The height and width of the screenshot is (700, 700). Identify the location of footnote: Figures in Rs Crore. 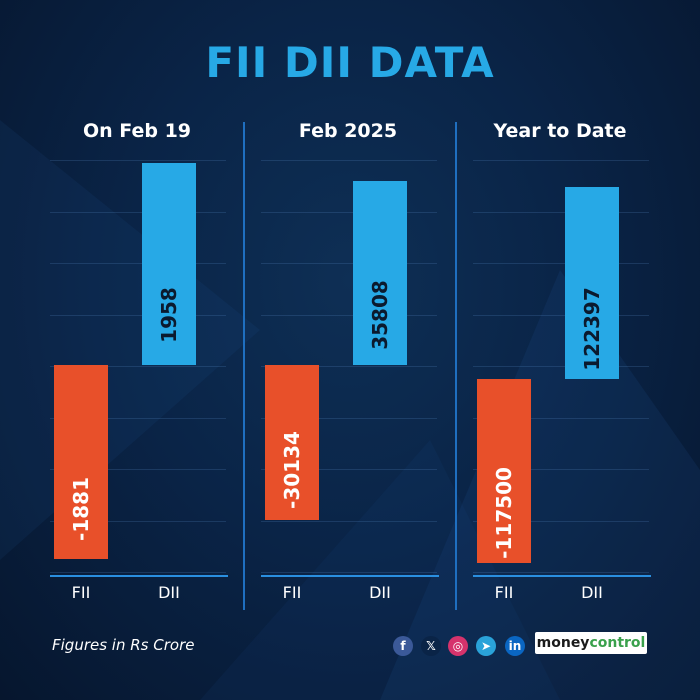
(123, 645).